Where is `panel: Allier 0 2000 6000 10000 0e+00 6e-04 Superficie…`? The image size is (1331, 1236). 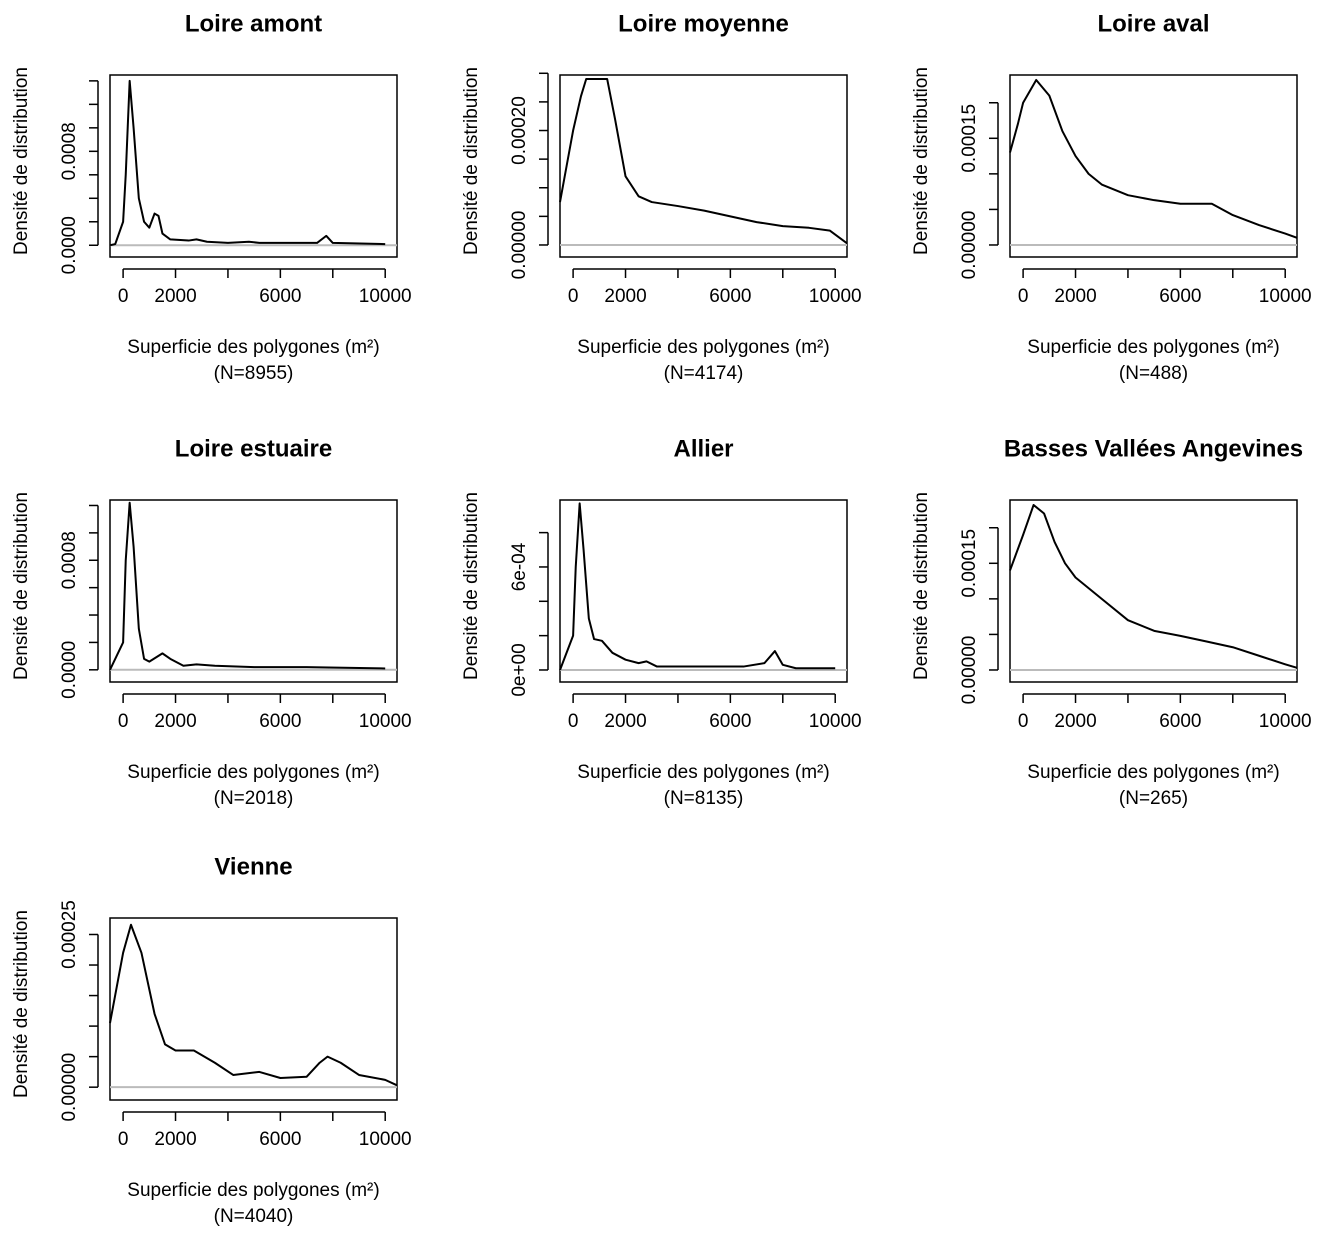
panel: Allier 0 2000 6000 10000 0e+00 6e-04 Superficie… is located at coordinates (661, 622).